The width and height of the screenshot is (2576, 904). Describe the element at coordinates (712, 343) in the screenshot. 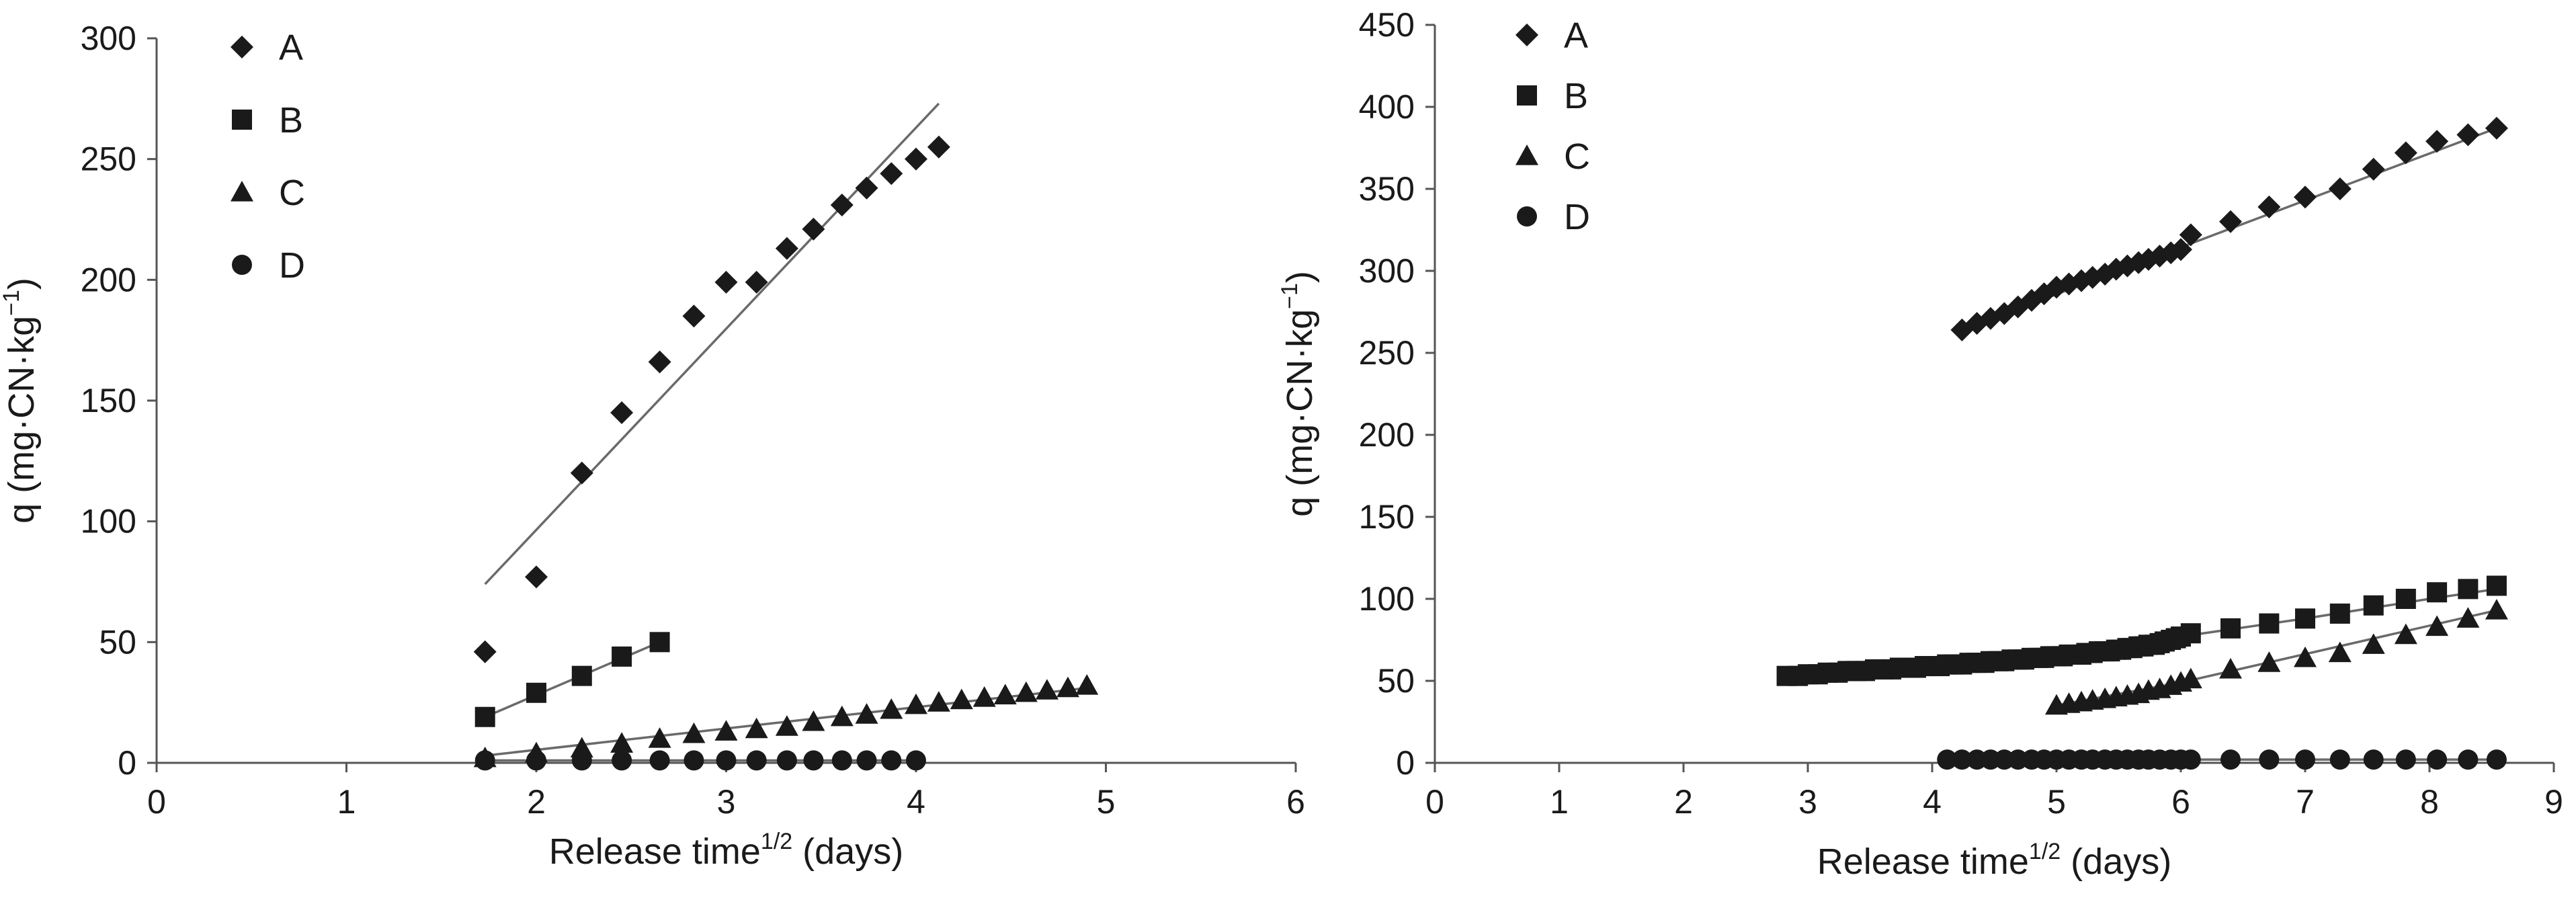

I see `trend-line-a` at that location.